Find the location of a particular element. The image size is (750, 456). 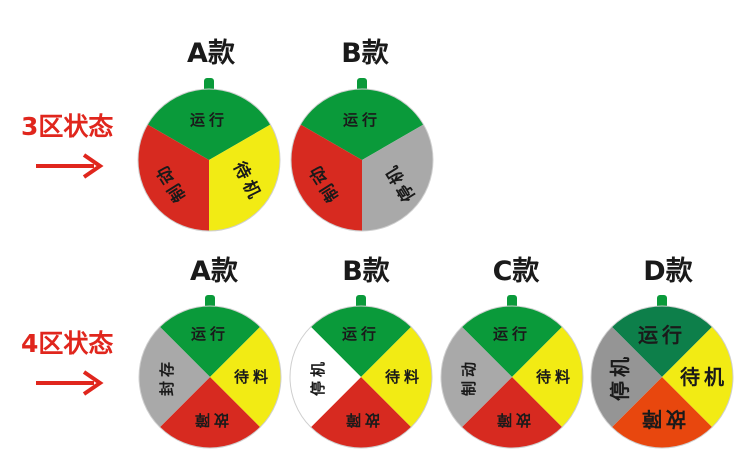

segment-label: 制动 is located at coordinates (469, 377).